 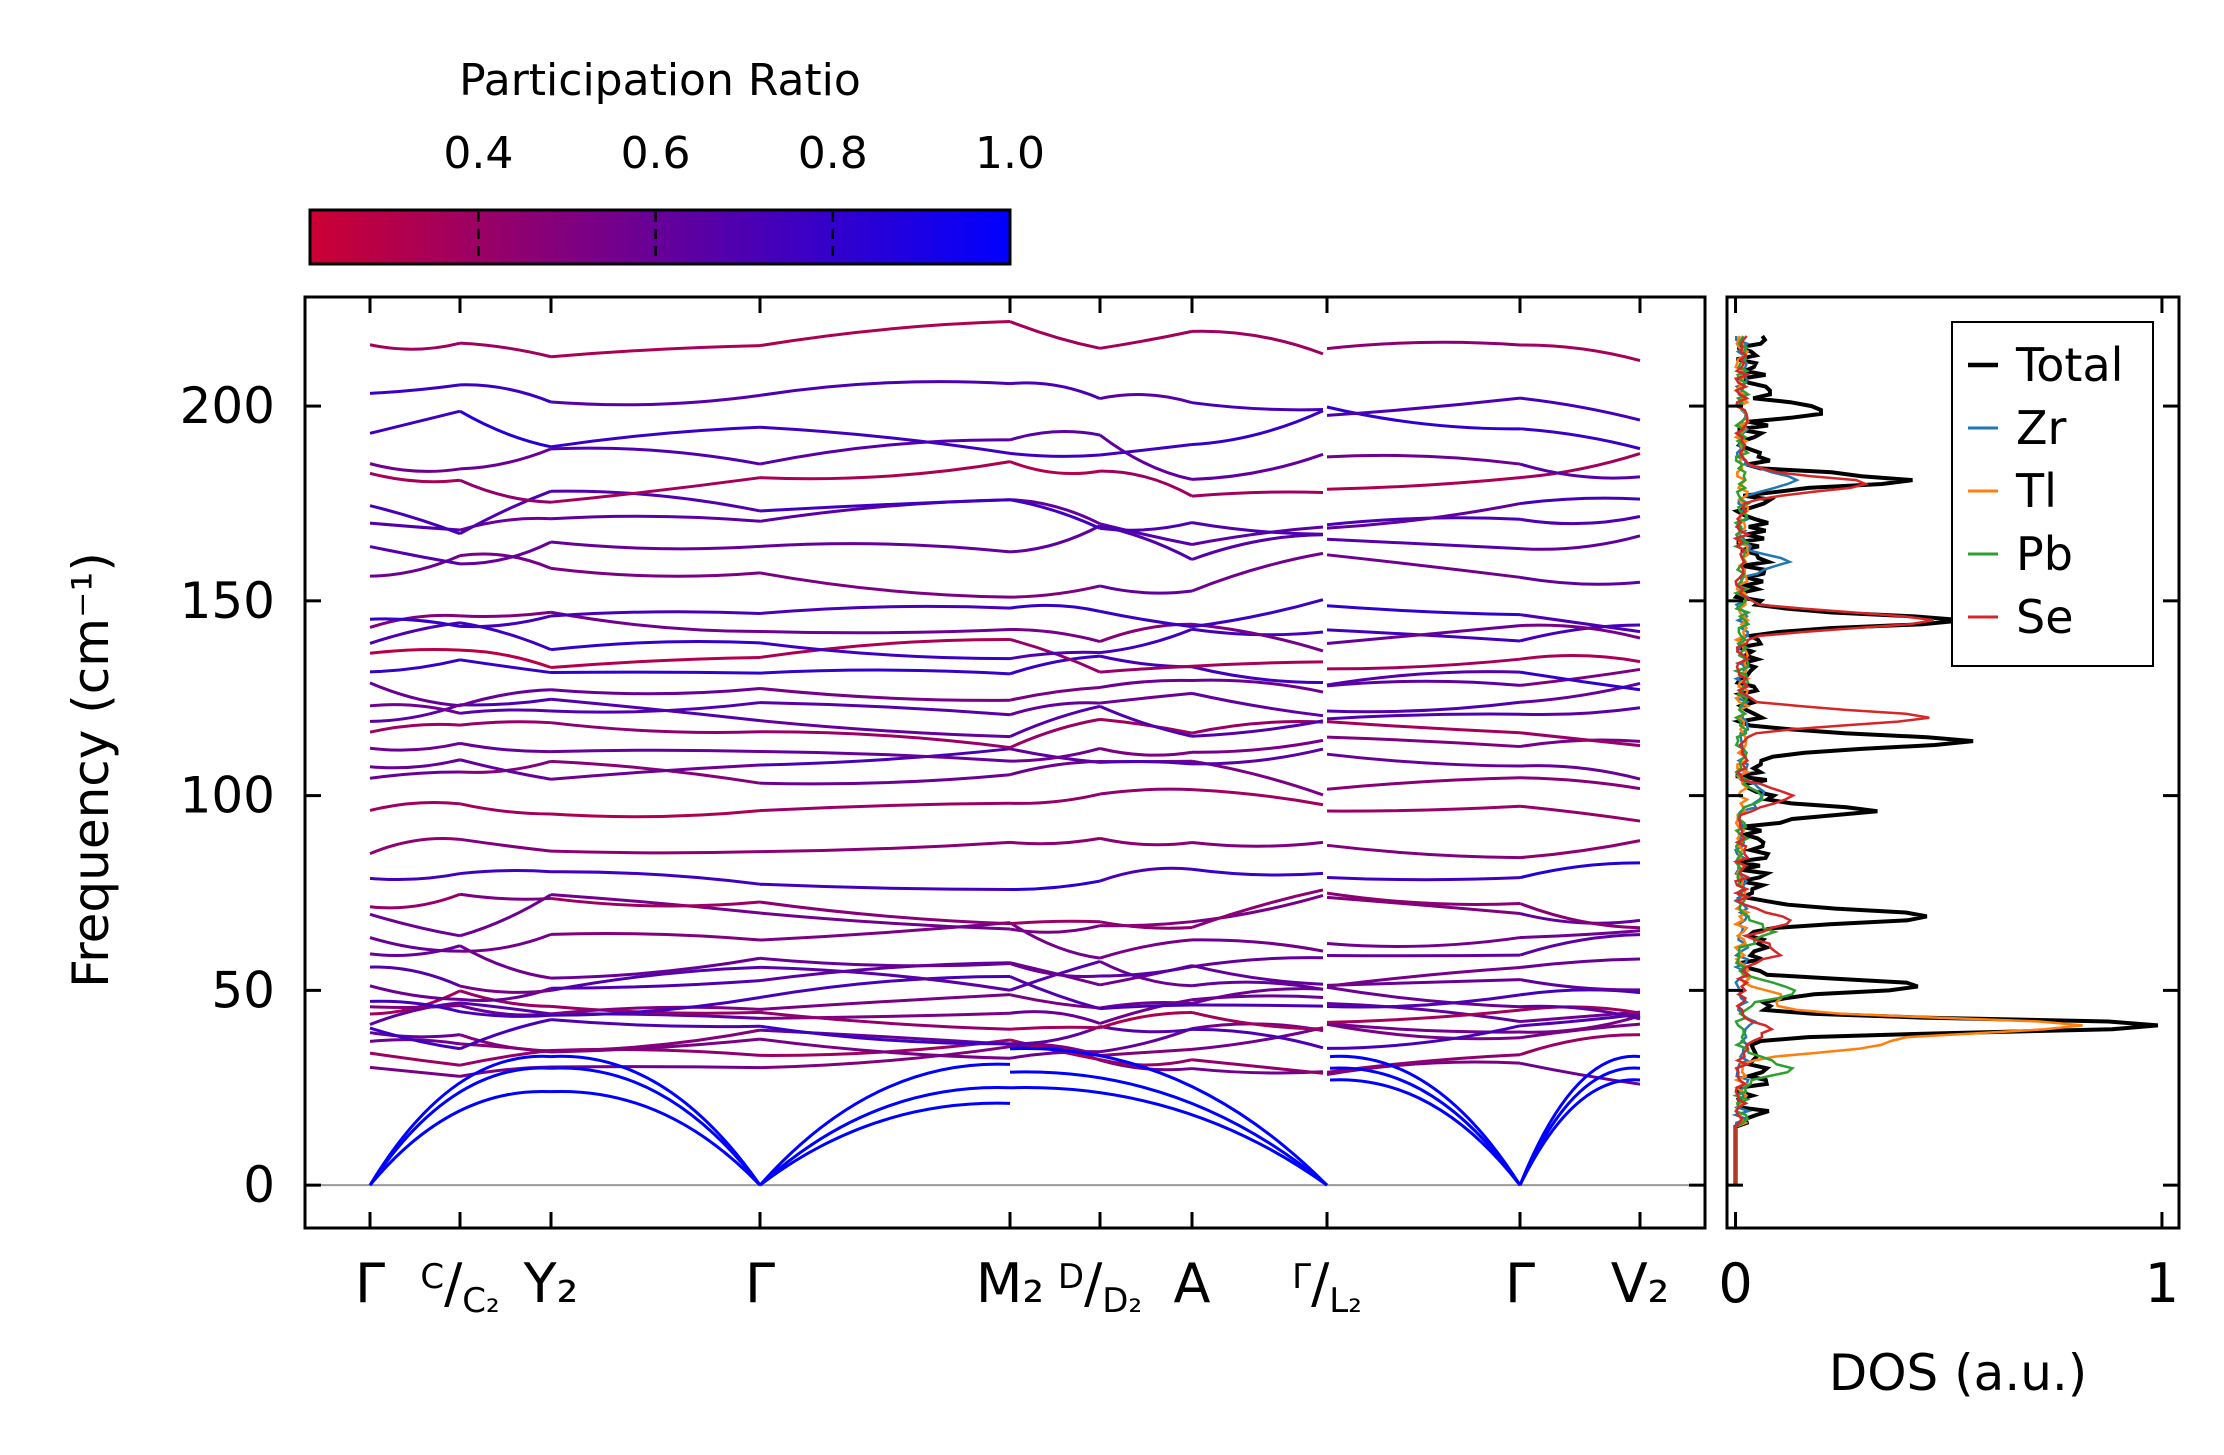 What do you see at coordinates (1100, 1286) in the screenshot?
I see `x-tick-label: D/D₂` at bounding box center [1100, 1286].